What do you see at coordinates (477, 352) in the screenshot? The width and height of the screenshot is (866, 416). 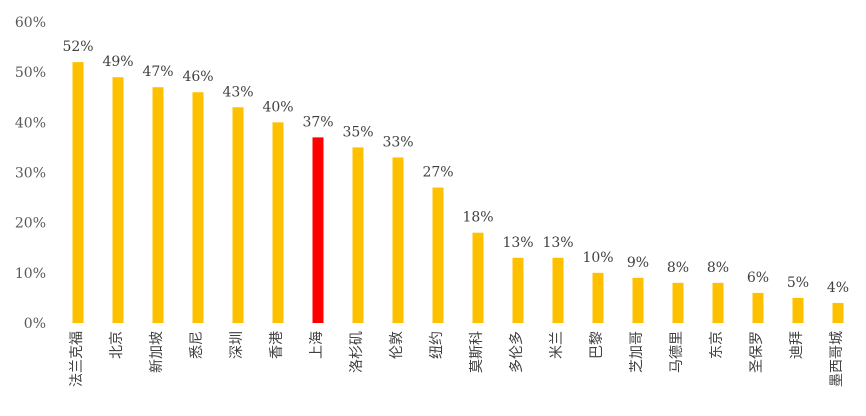 I see `category-label: 莫斯科` at bounding box center [477, 352].